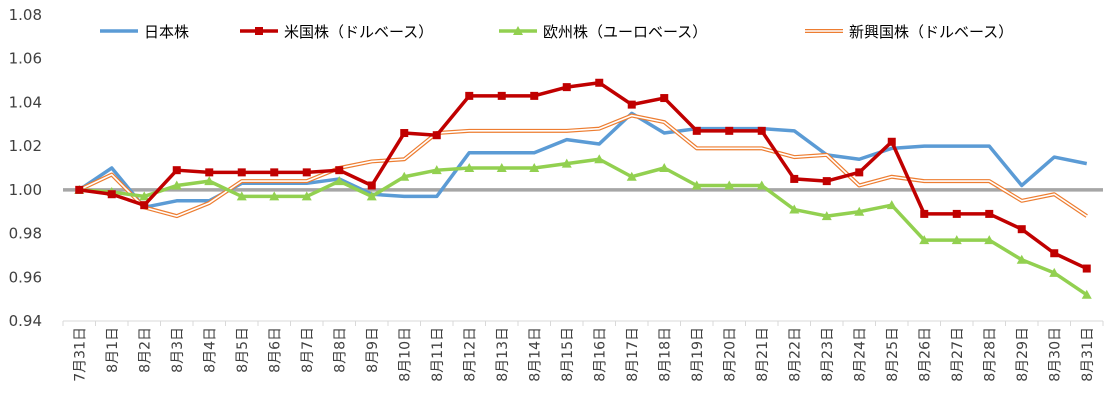 This screenshot has width=1111, height=406. I want to click on x-tick-label: 8月2日, so click(145, 350).